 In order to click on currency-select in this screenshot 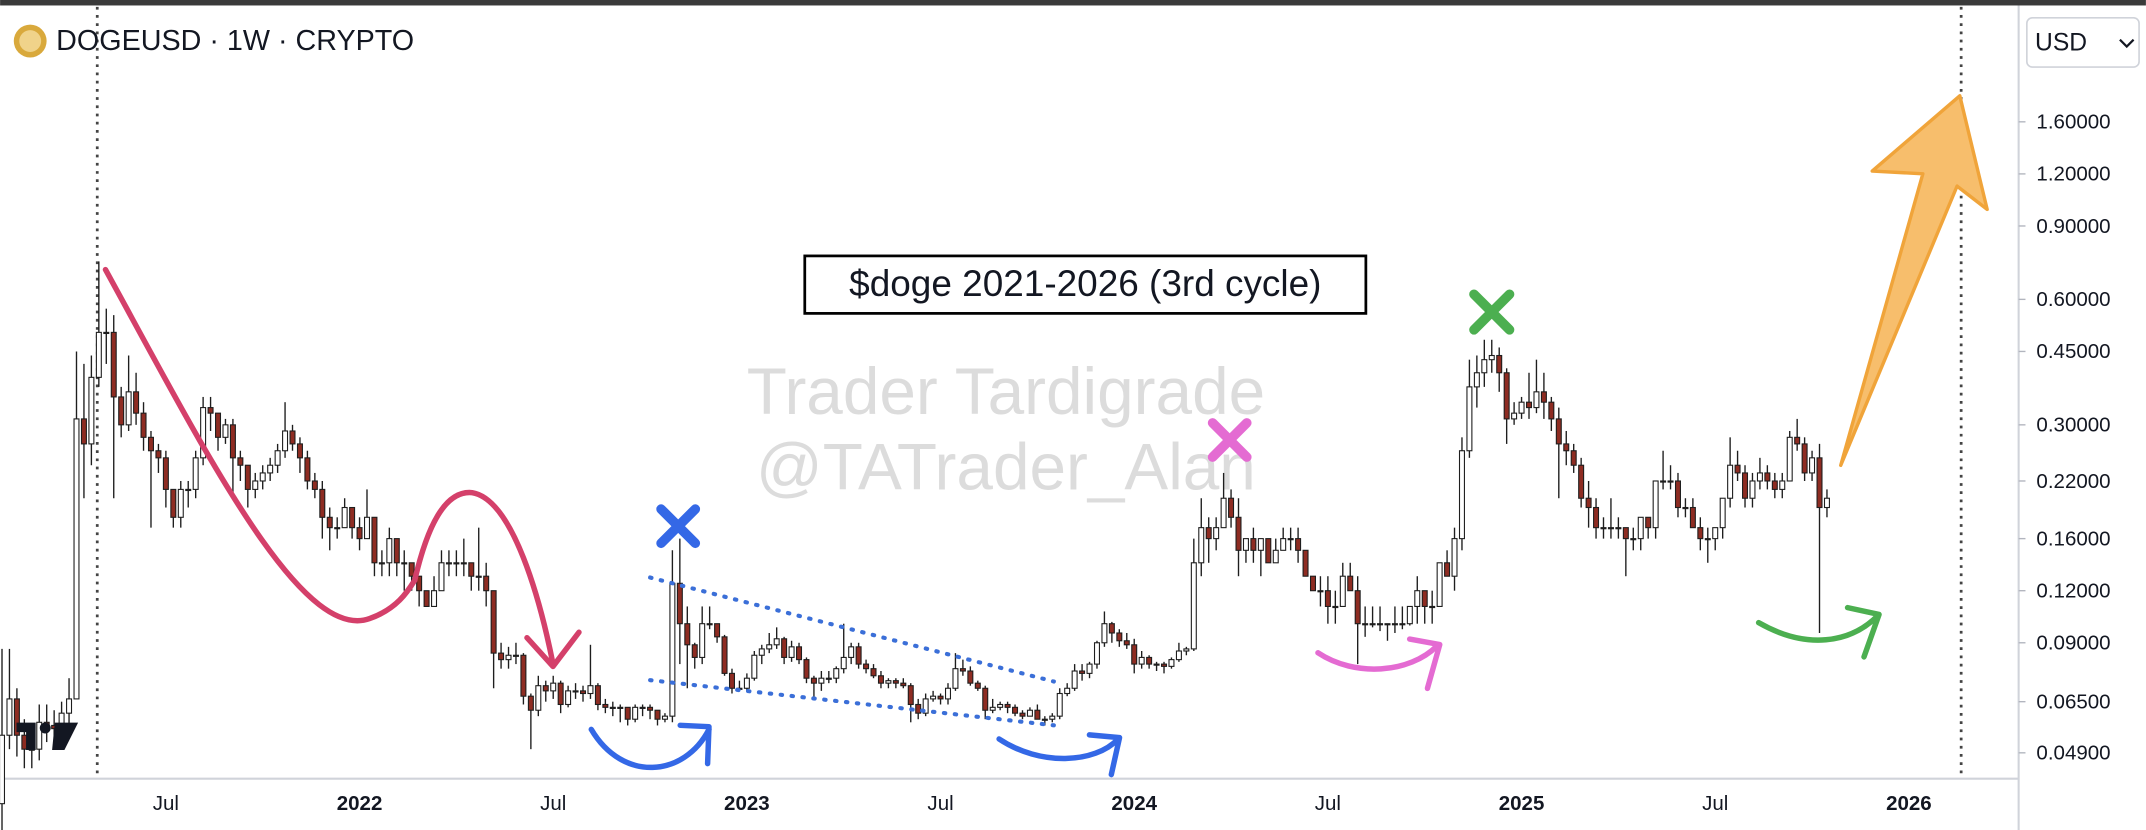, I will do `click(2083, 42)`.